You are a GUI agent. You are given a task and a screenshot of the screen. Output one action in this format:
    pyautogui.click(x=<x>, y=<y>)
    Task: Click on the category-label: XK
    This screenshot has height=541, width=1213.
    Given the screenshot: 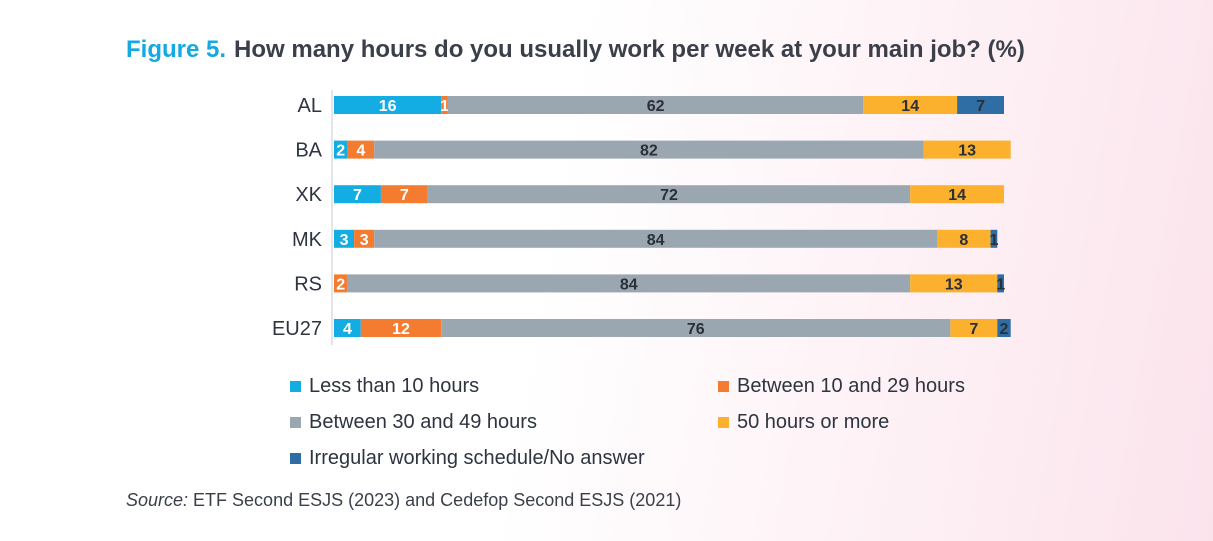 What is the action you would take?
    pyautogui.click(x=308, y=195)
    